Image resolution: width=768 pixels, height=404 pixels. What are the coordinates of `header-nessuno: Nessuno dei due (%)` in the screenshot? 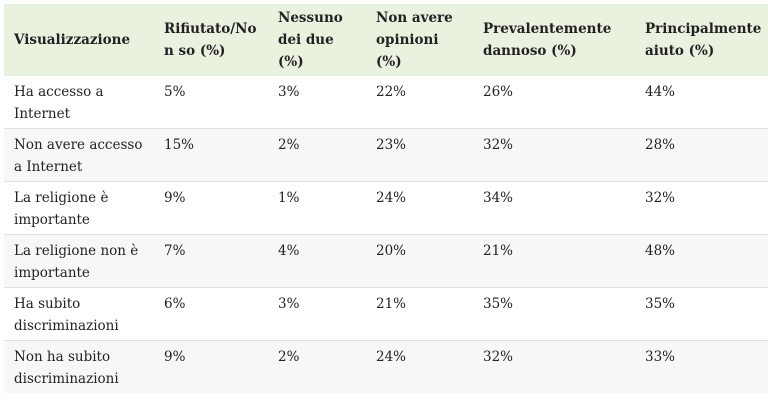 It's located at (310, 40).